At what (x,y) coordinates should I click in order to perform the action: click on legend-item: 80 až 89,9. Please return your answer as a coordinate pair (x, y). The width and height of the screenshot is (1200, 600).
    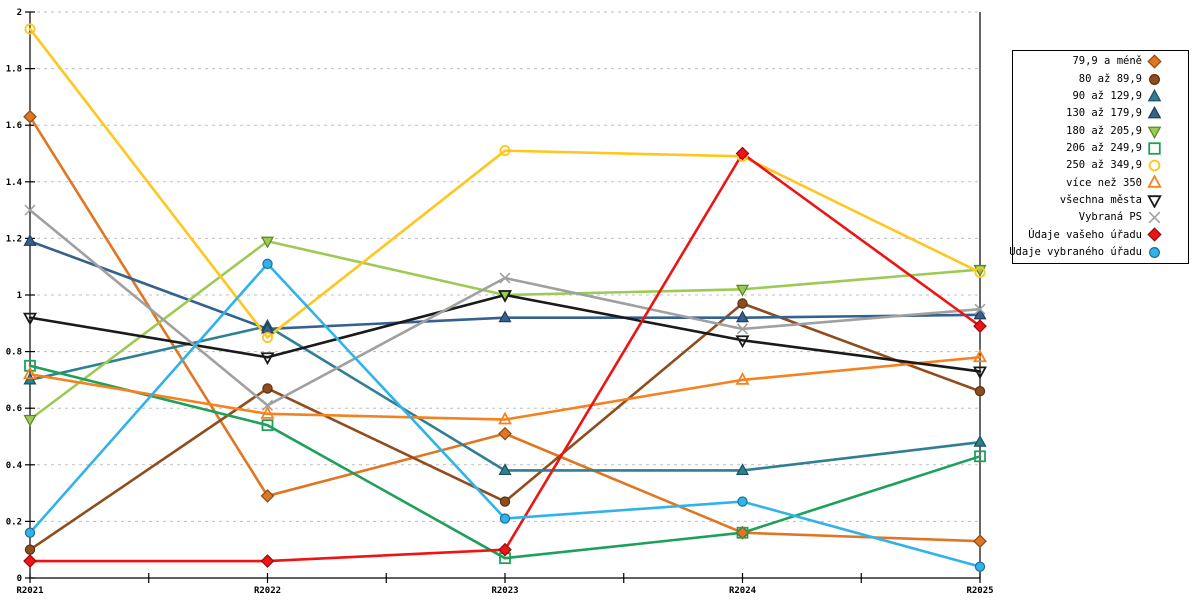
    Looking at the image, I should click on (1100, 78).